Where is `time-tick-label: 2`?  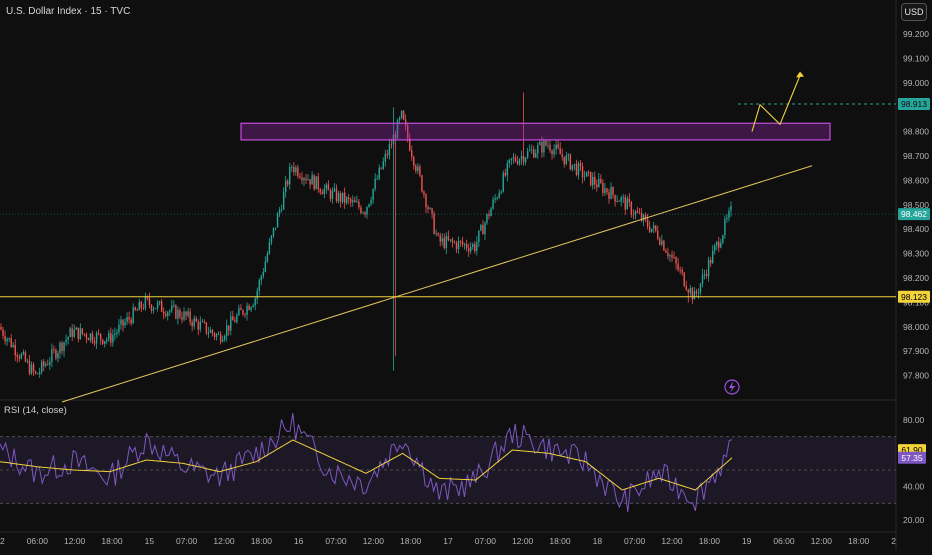 time-tick-label: 2 is located at coordinates (2, 541).